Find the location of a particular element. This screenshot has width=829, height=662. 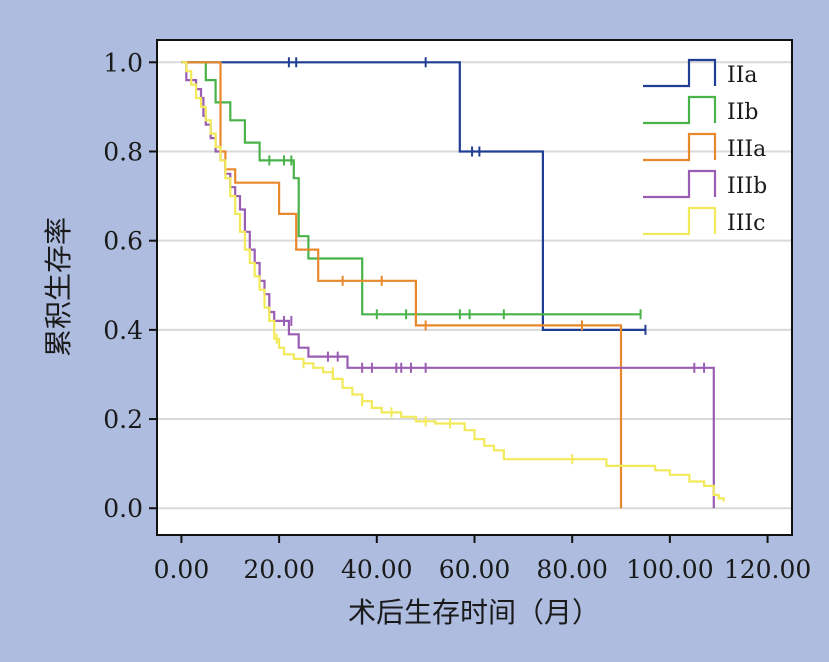

y-axis-title: 累积生存率 is located at coordinates (58, 287).